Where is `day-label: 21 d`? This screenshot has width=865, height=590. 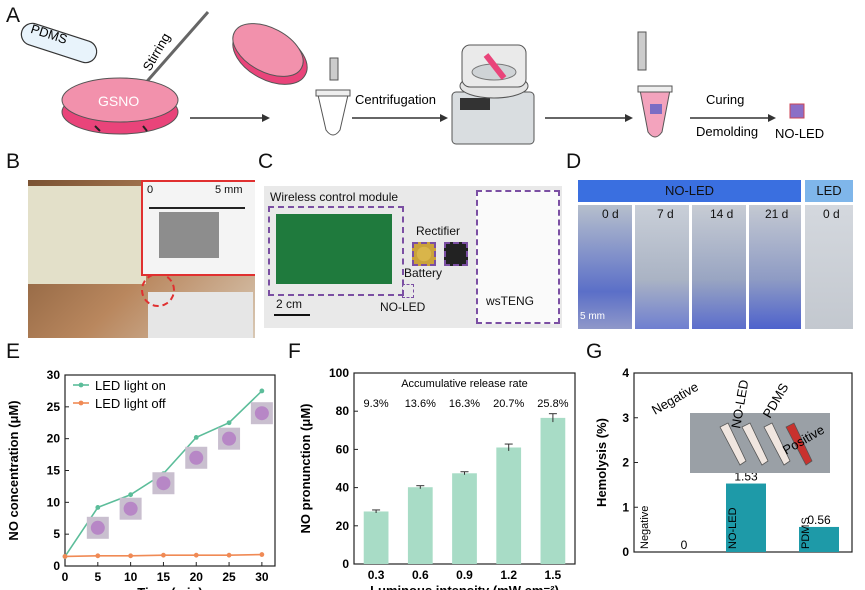
day-label: 21 d is located at coordinates (777, 214).